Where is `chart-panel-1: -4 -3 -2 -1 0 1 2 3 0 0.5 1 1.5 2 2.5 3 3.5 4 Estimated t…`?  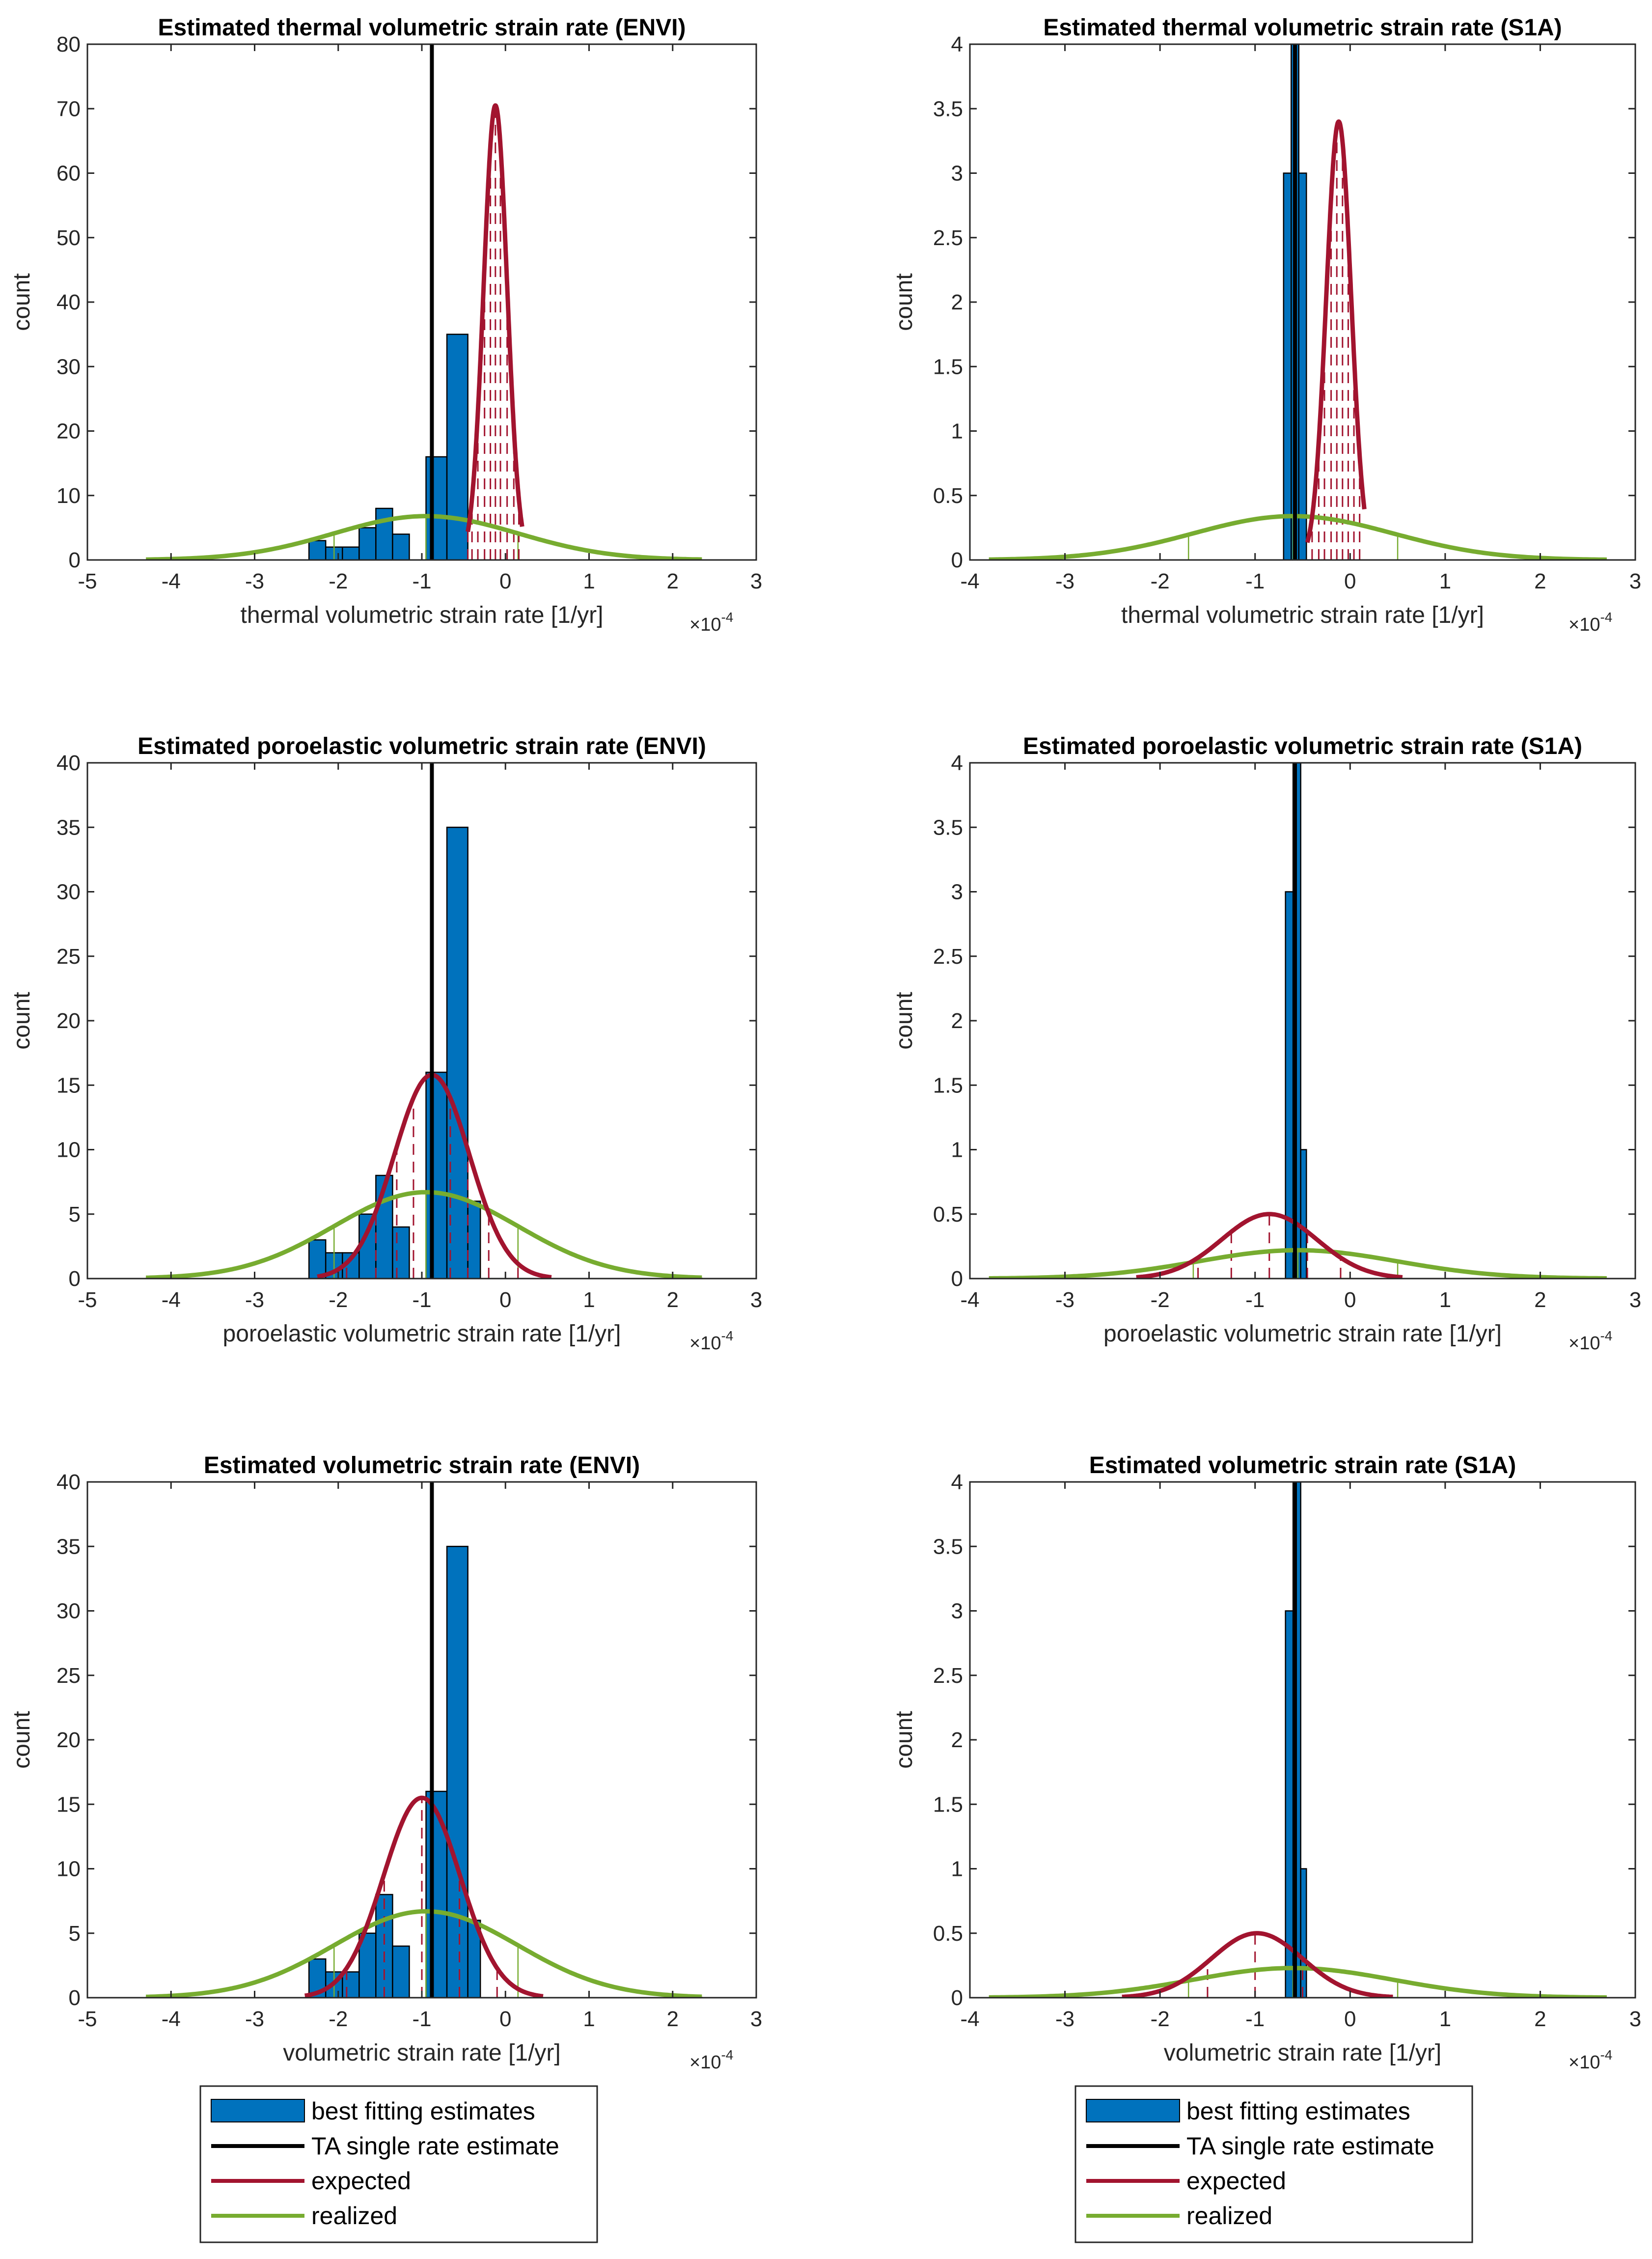
chart-panel-1: -4 -3 -2 -1 0 1 2 3 0 0.5 1 1.5 2 2.5 3 3.5 4 Estimated t… is located at coordinates (1266, 325).